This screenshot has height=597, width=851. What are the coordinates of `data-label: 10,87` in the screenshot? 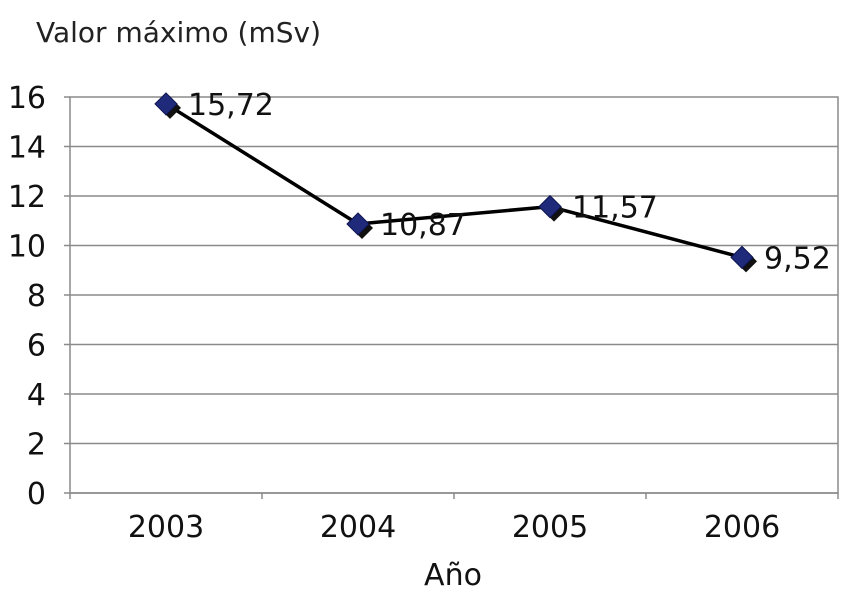 It's located at (423, 225).